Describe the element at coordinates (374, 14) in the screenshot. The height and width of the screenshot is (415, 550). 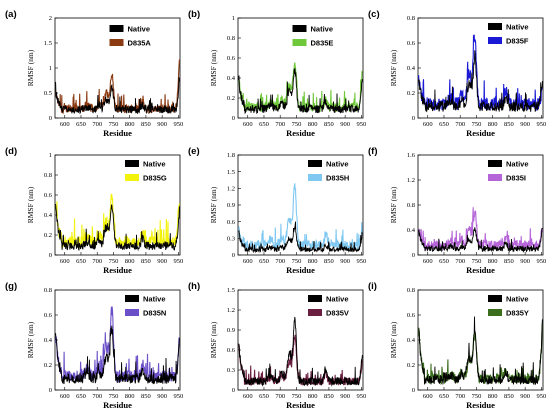
I see `panel-label: (c)` at that location.